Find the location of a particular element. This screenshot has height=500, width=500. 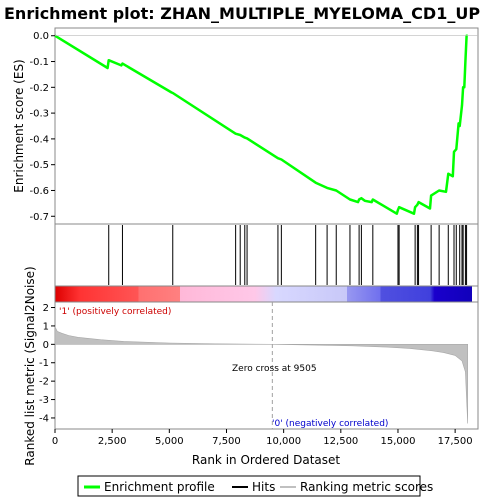

positive-correlation-label: '1' (positively correlated) is located at coordinates (115, 312).